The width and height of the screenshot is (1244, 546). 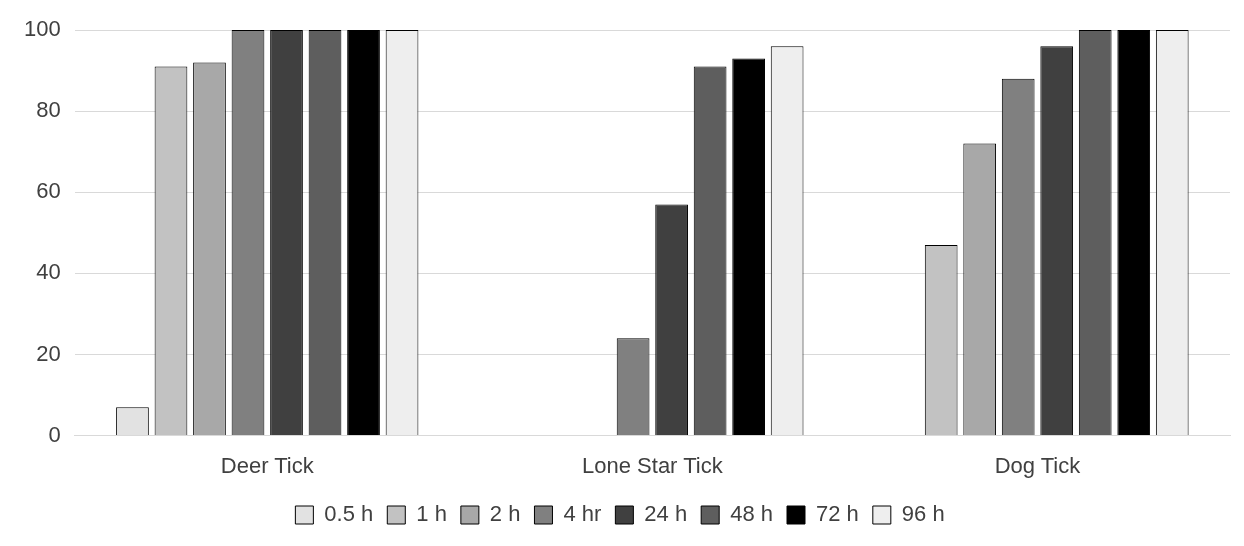 I want to click on x-tick-label: Lone Star Tick, so click(x=653, y=465).